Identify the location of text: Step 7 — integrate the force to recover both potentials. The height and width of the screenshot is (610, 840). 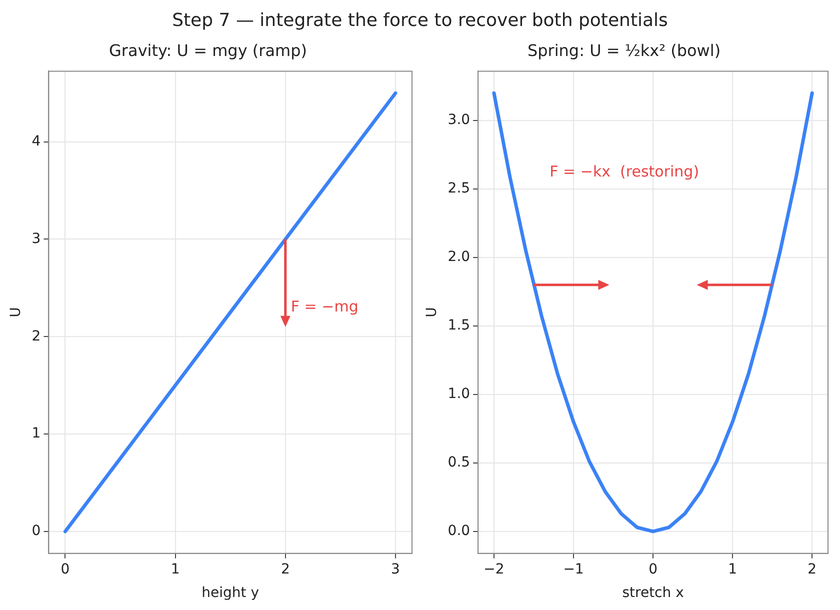
(420, 21).